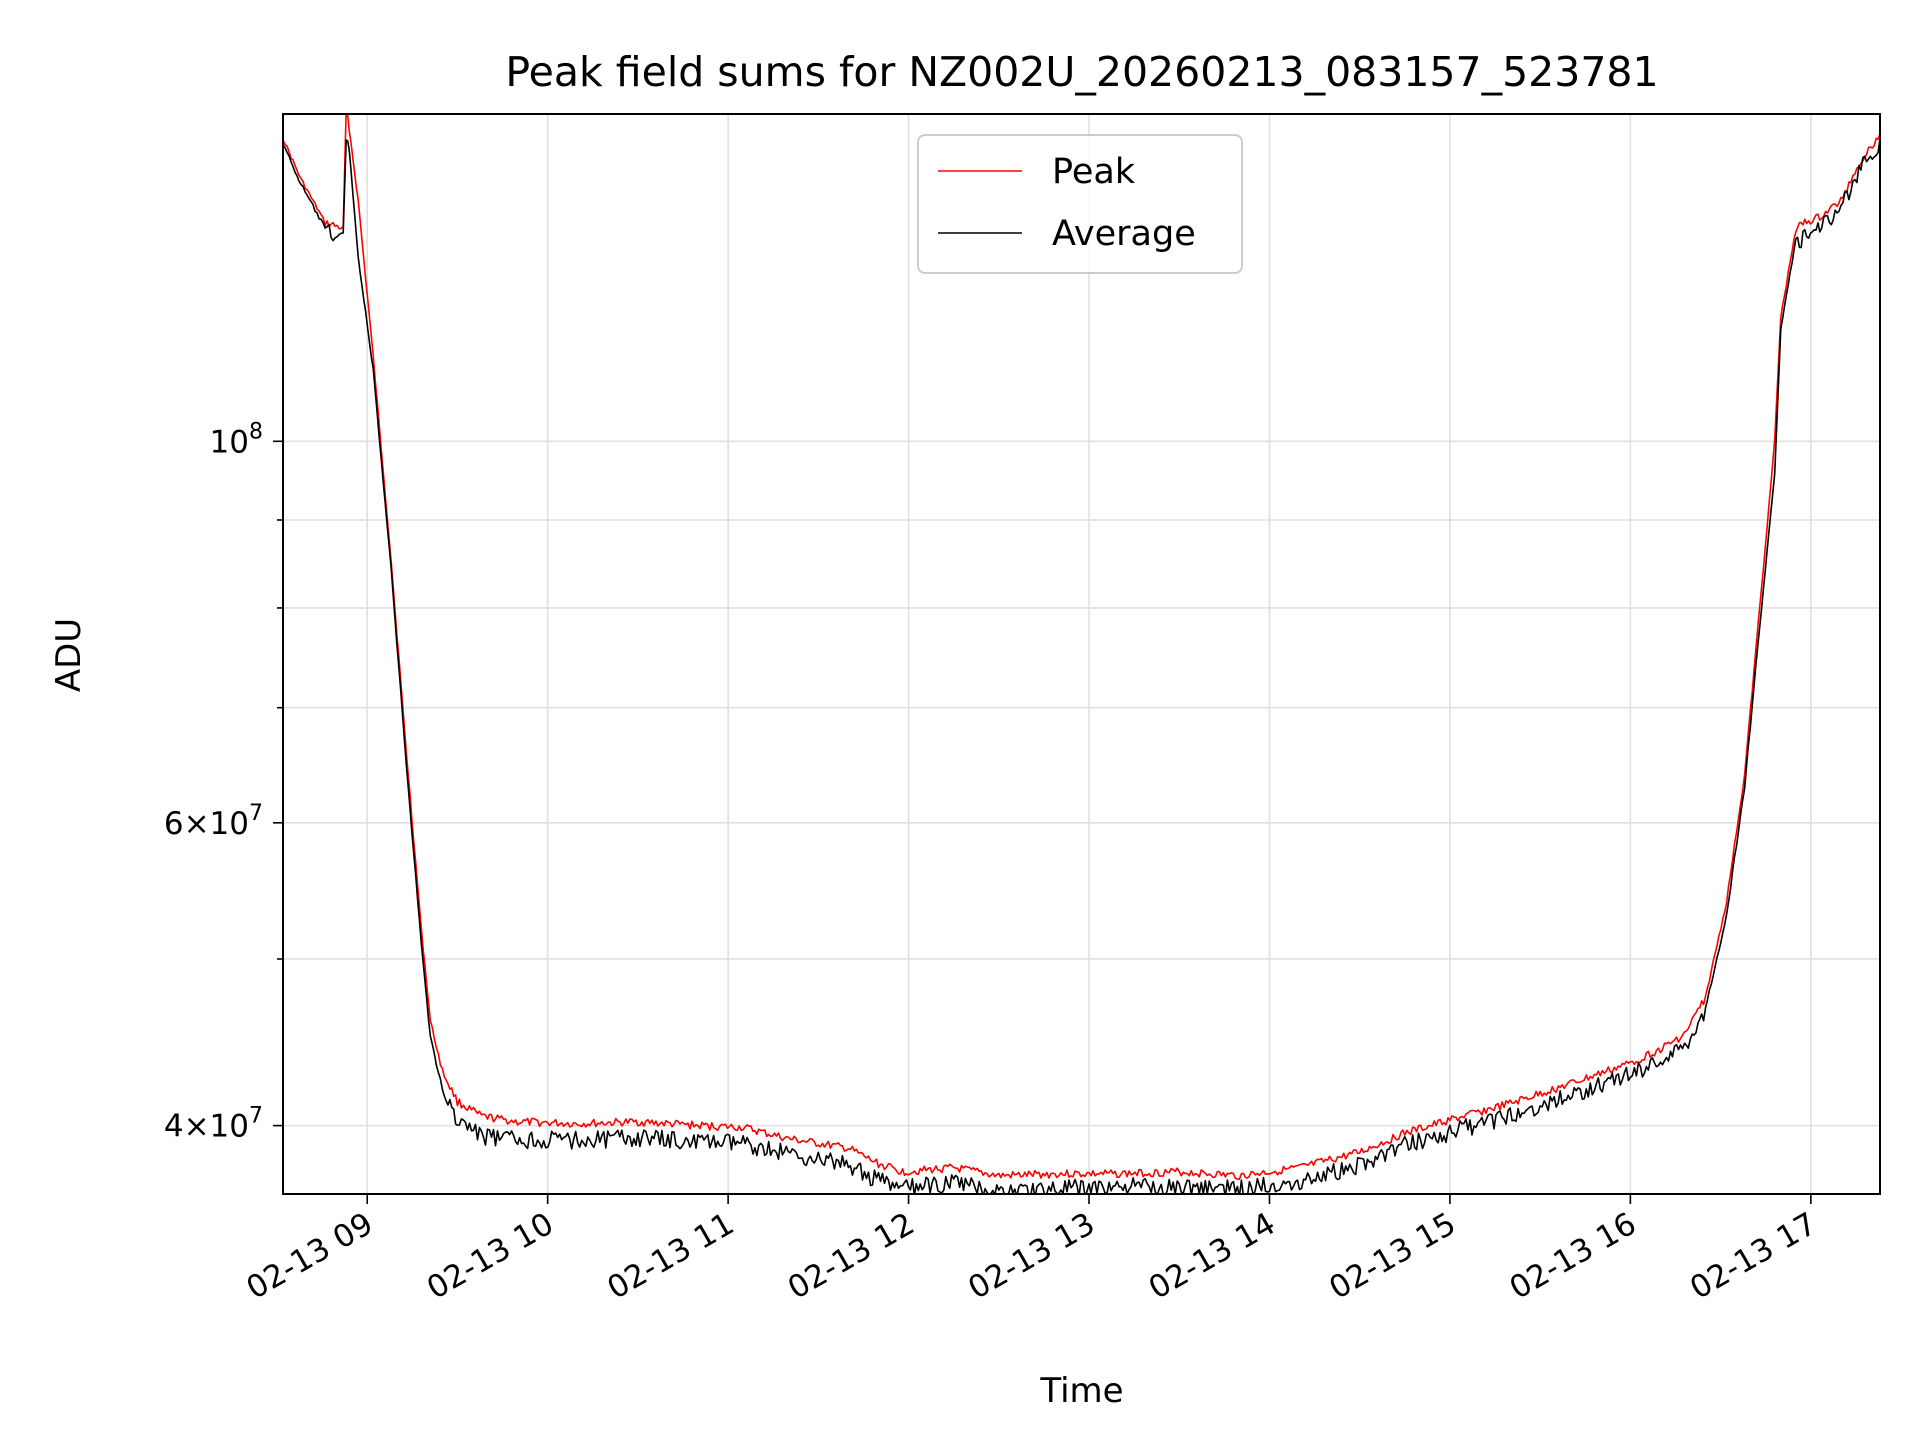 The height and width of the screenshot is (1445, 1920). I want to click on legend: Peak Average, so click(1080, 204).